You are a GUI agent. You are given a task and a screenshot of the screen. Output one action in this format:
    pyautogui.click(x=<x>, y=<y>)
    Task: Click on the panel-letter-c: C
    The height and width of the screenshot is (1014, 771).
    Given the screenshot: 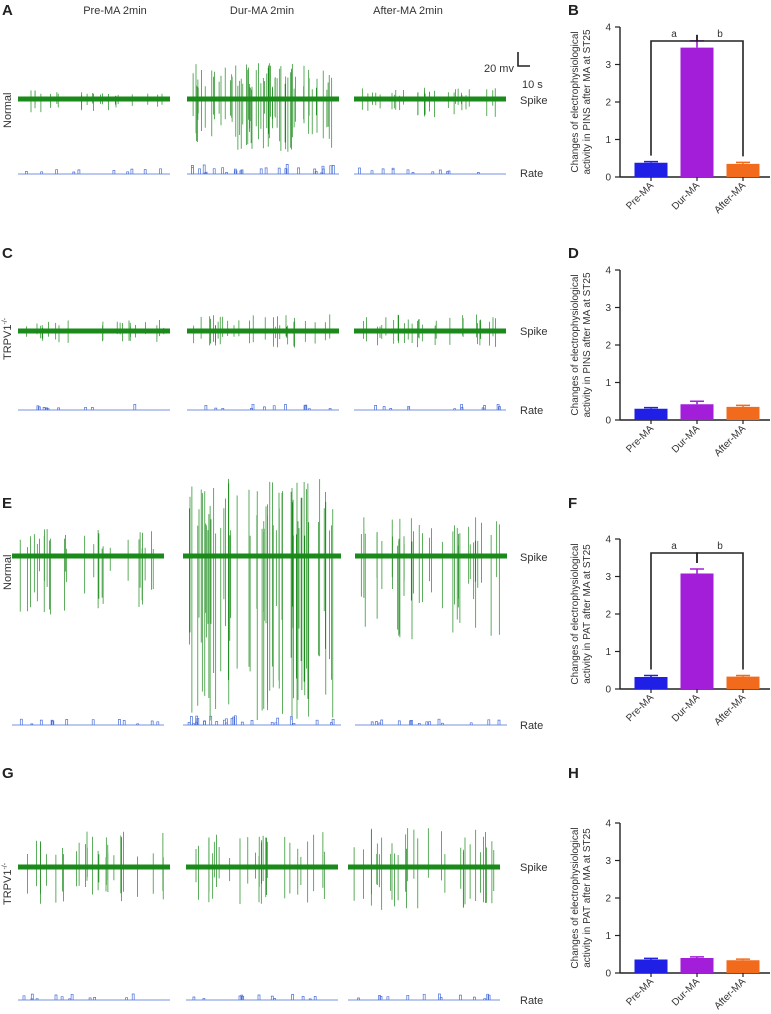 What is the action you would take?
    pyautogui.click(x=7, y=253)
    